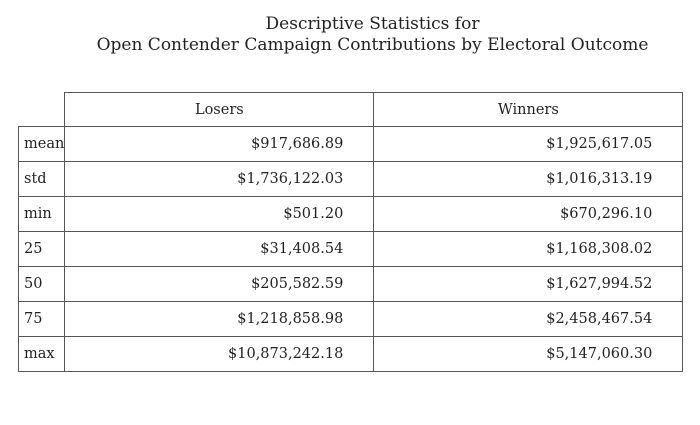  Describe the element at coordinates (219, 179) in the screenshot. I see `losers-value: $1,736,122.03` at that location.